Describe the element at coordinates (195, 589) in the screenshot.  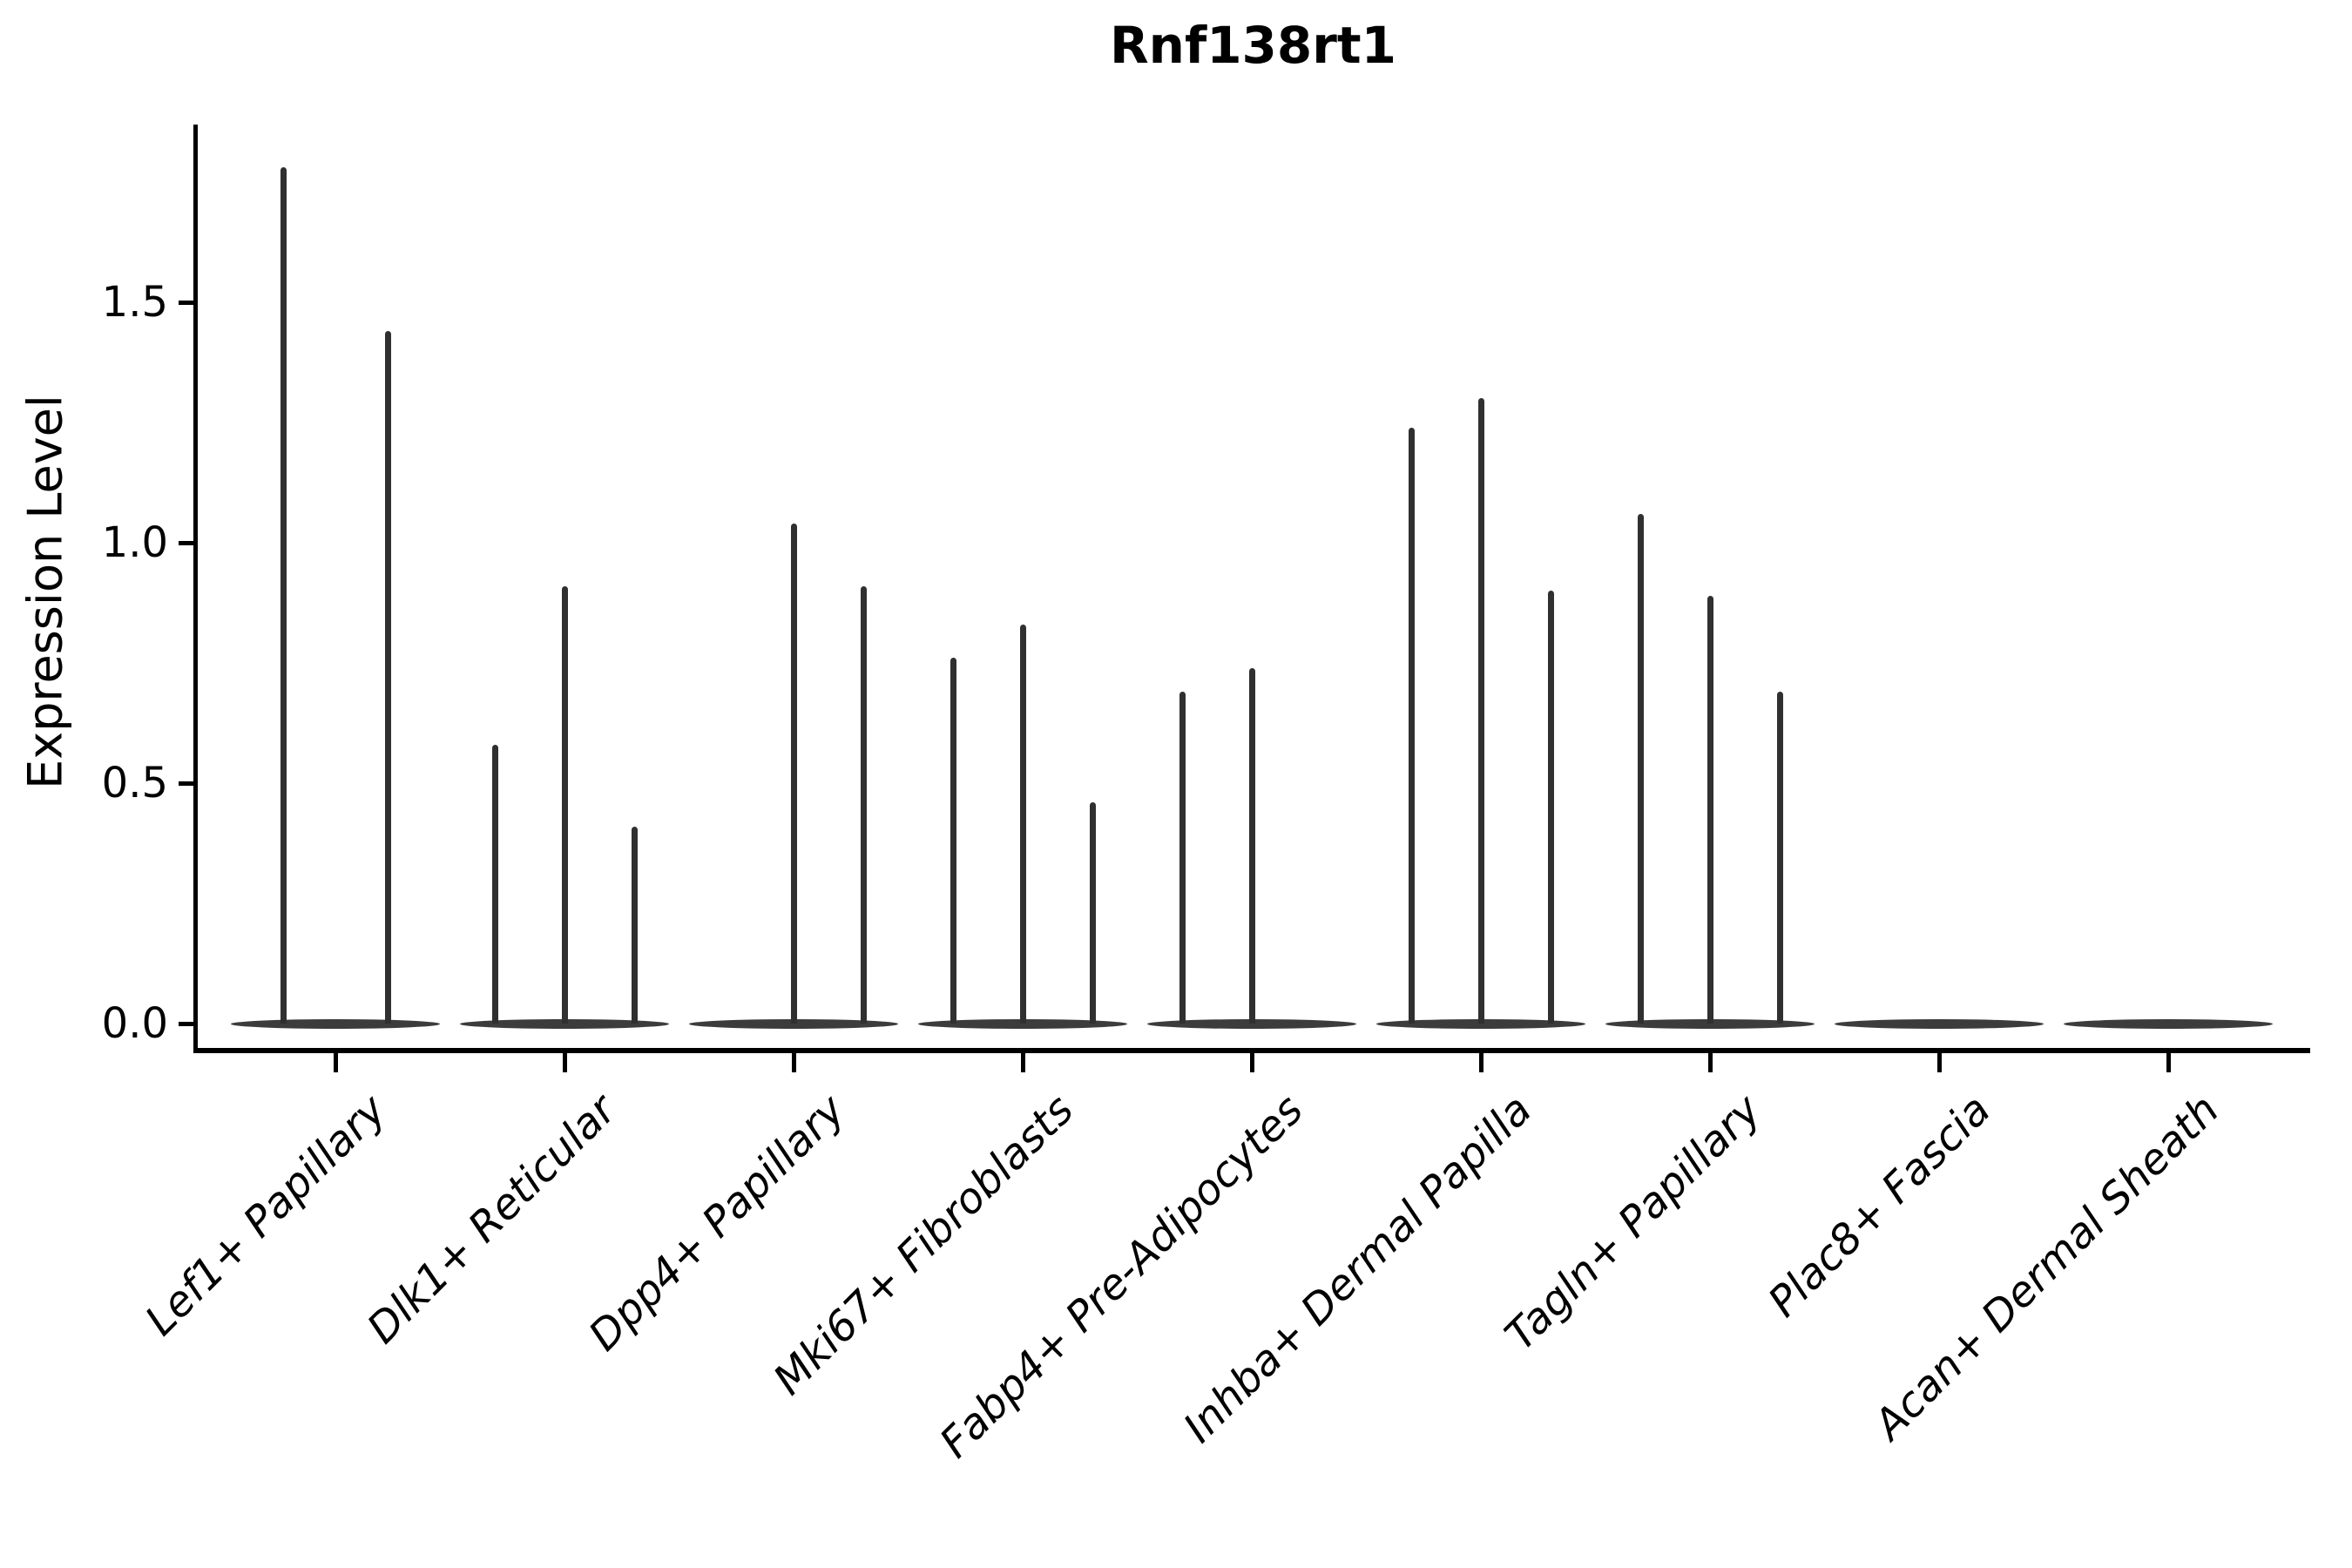
I see `y-axis-spine` at that location.